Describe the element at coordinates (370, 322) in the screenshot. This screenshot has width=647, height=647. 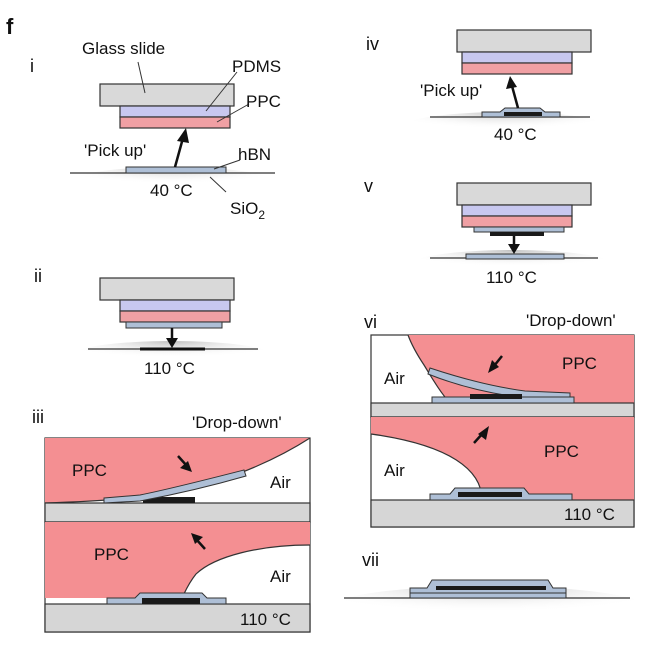
I see `step-numeral: vi` at that location.